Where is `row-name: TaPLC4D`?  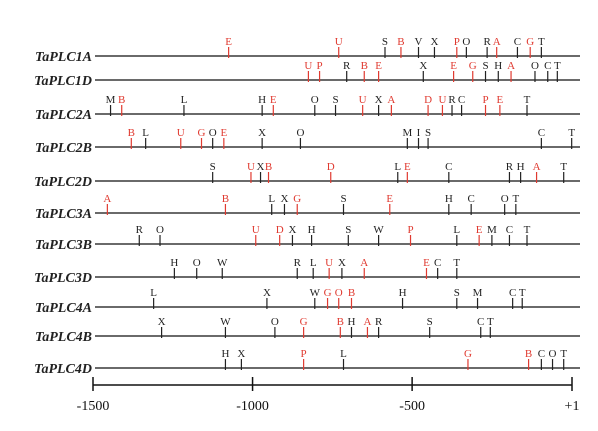
row-name: TaPLC4D is located at coordinates (63, 369).